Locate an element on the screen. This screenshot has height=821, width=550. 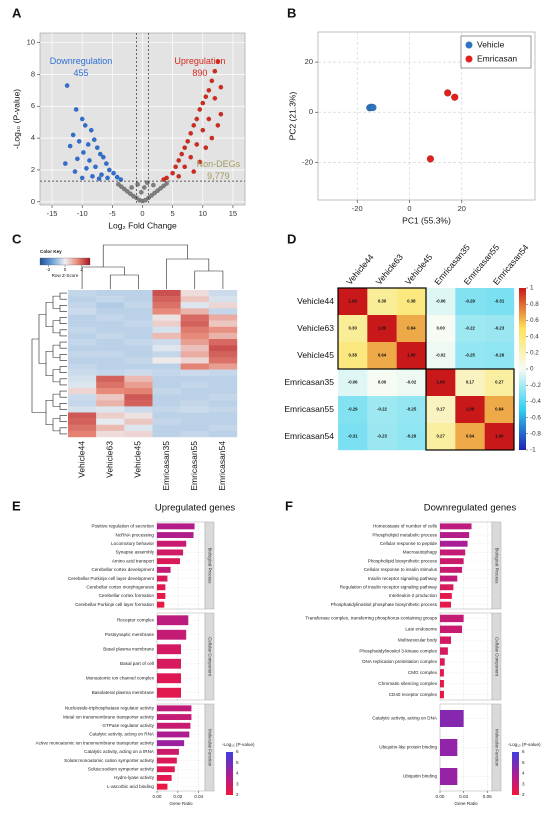
y-tick-label: 2 is located at coordinates (33, 169).